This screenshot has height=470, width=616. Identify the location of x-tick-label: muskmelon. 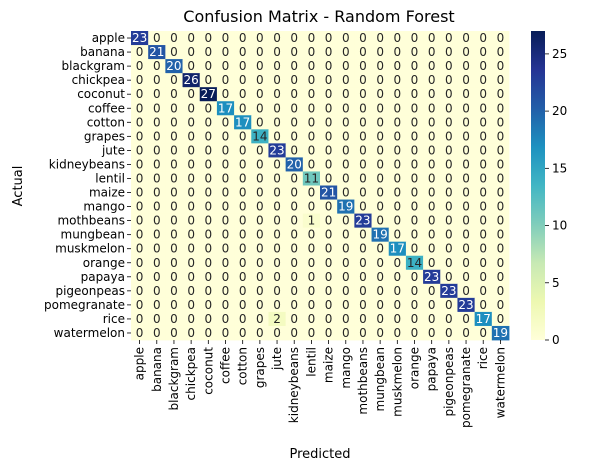
(397, 382).